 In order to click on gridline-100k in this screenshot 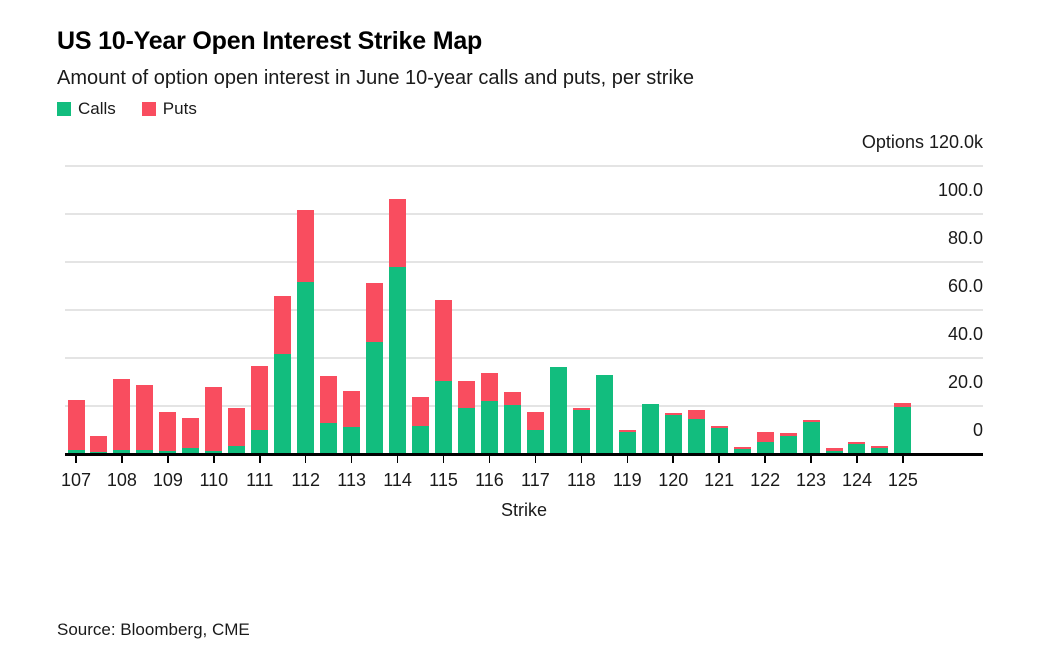, I will do `click(524, 214)`.